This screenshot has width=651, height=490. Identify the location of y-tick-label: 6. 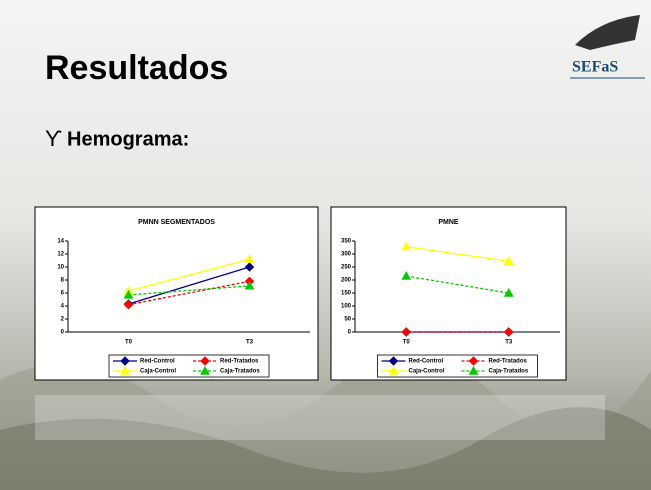
(63, 294).